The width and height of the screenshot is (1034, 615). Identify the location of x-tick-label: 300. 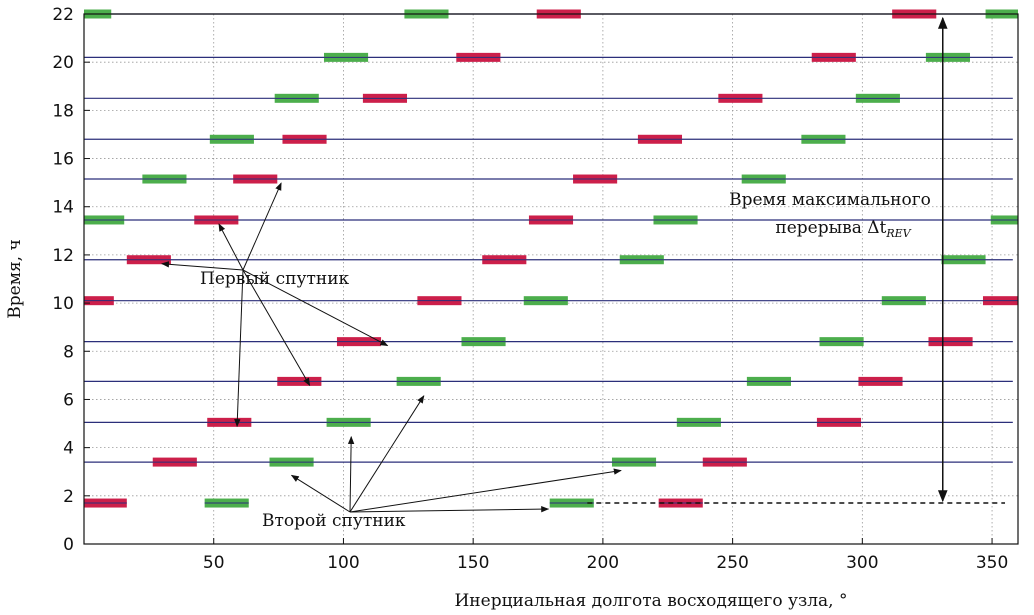
(862, 563).